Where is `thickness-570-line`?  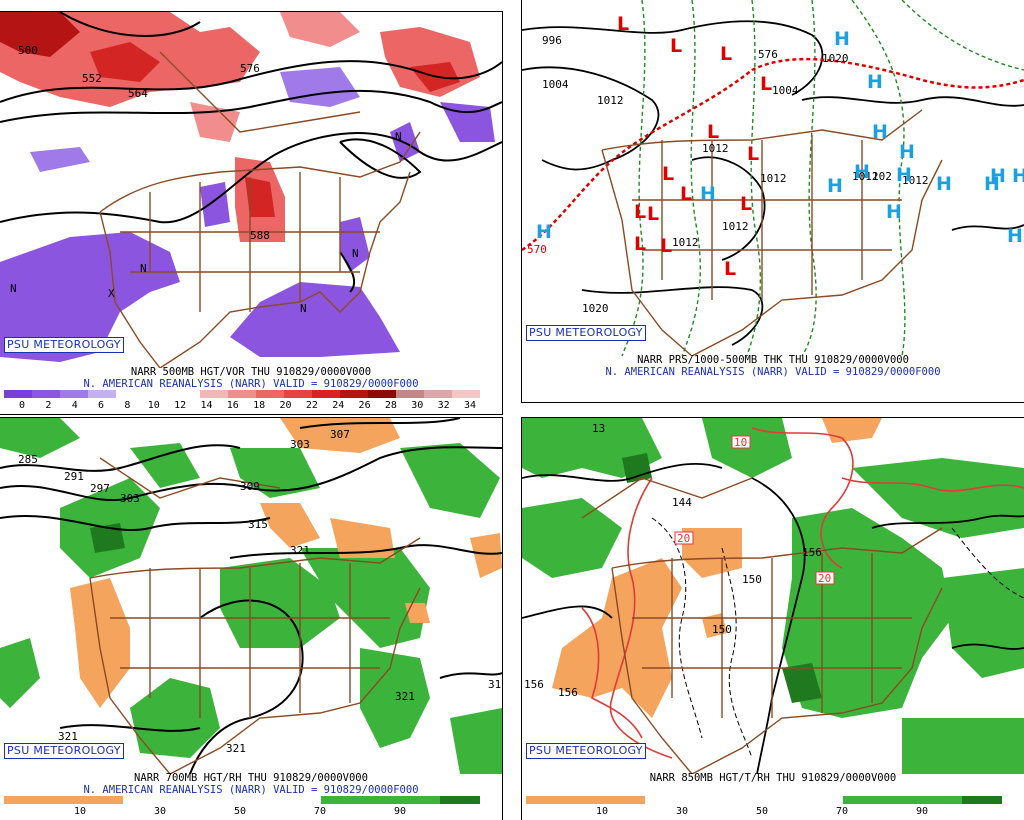
thickness-570-line is located at coordinates (773, 154).